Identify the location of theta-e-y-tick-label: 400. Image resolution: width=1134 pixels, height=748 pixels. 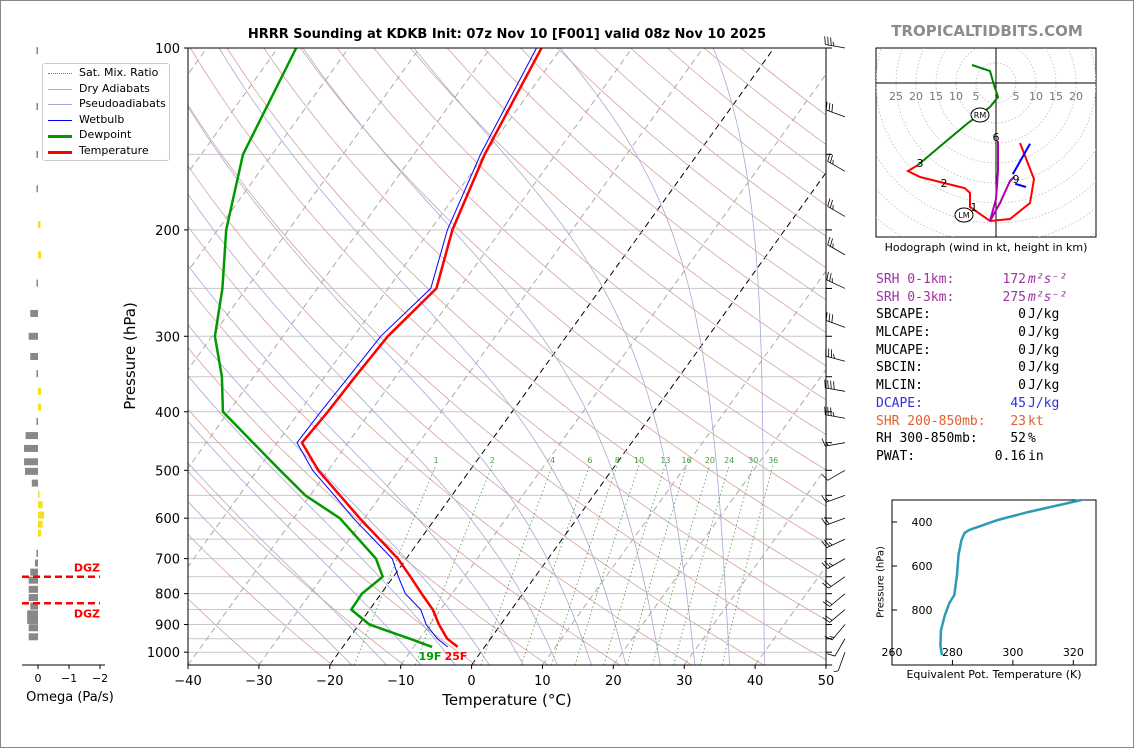
(922, 522).